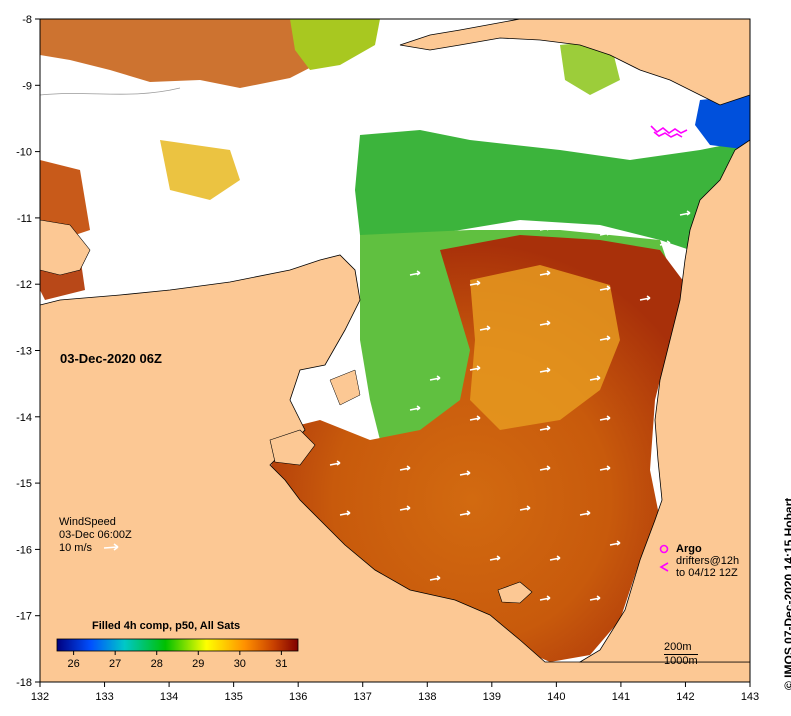  What do you see at coordinates (233, 697) in the screenshot?
I see `x-tick-label: 135` at bounding box center [233, 697].